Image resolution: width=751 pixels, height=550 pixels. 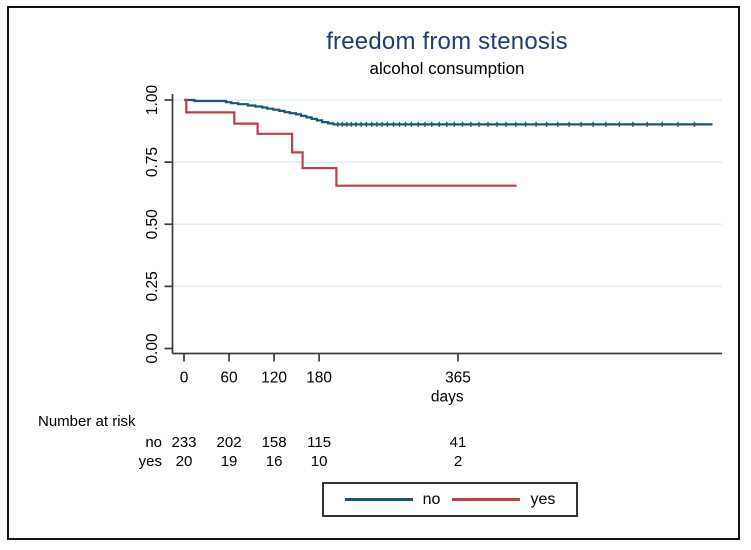 What do you see at coordinates (450, 499) in the screenshot?
I see `legend: no yes` at bounding box center [450, 499].